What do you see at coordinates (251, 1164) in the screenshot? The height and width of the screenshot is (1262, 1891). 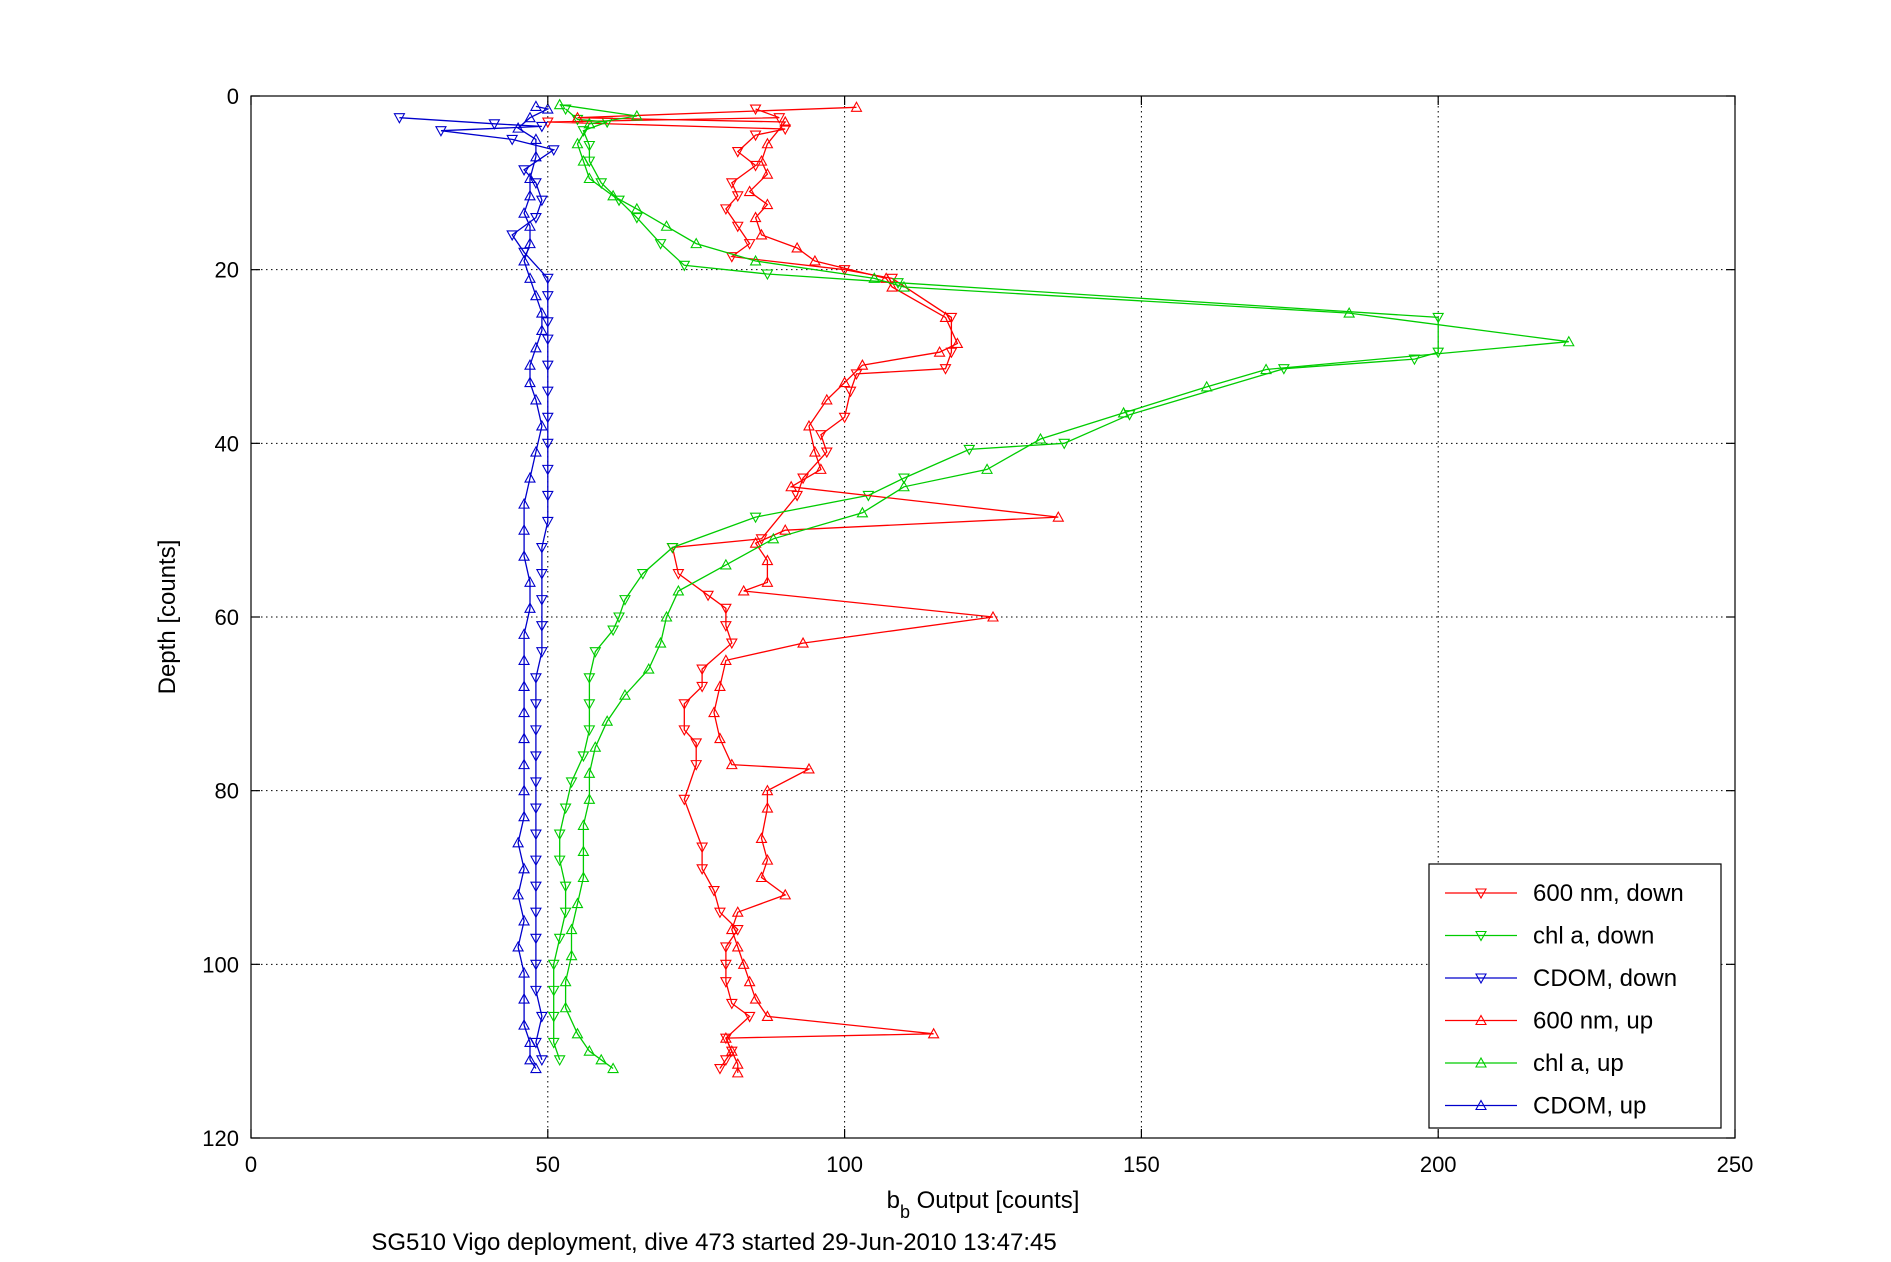 I see `x-tick-label: 0` at bounding box center [251, 1164].